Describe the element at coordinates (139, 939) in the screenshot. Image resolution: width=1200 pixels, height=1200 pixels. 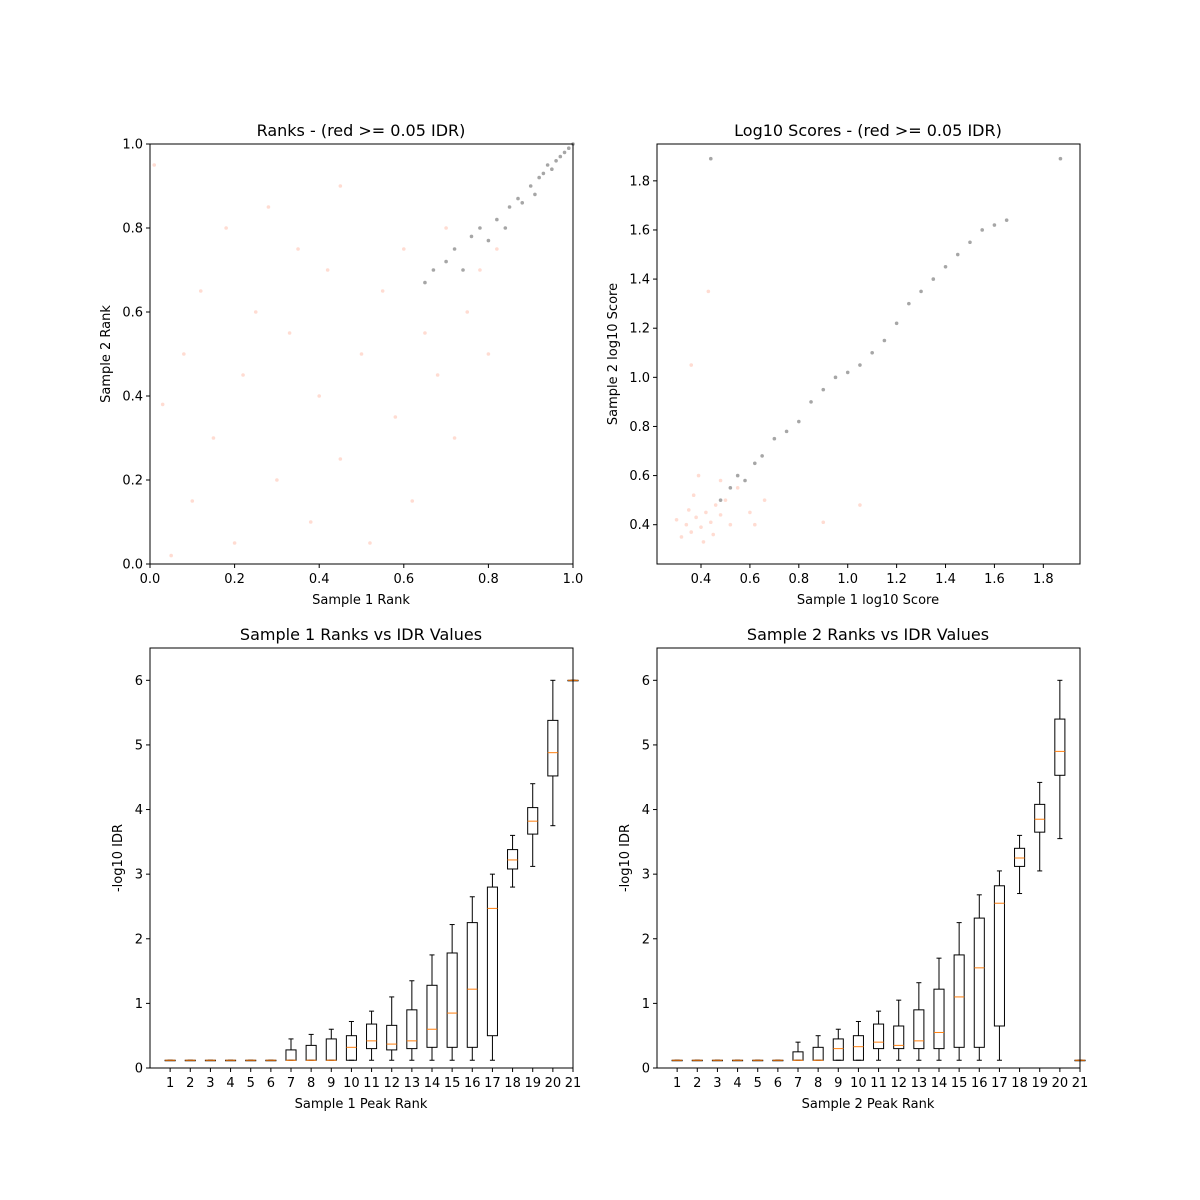
I see `y-tick-label: 2` at that location.